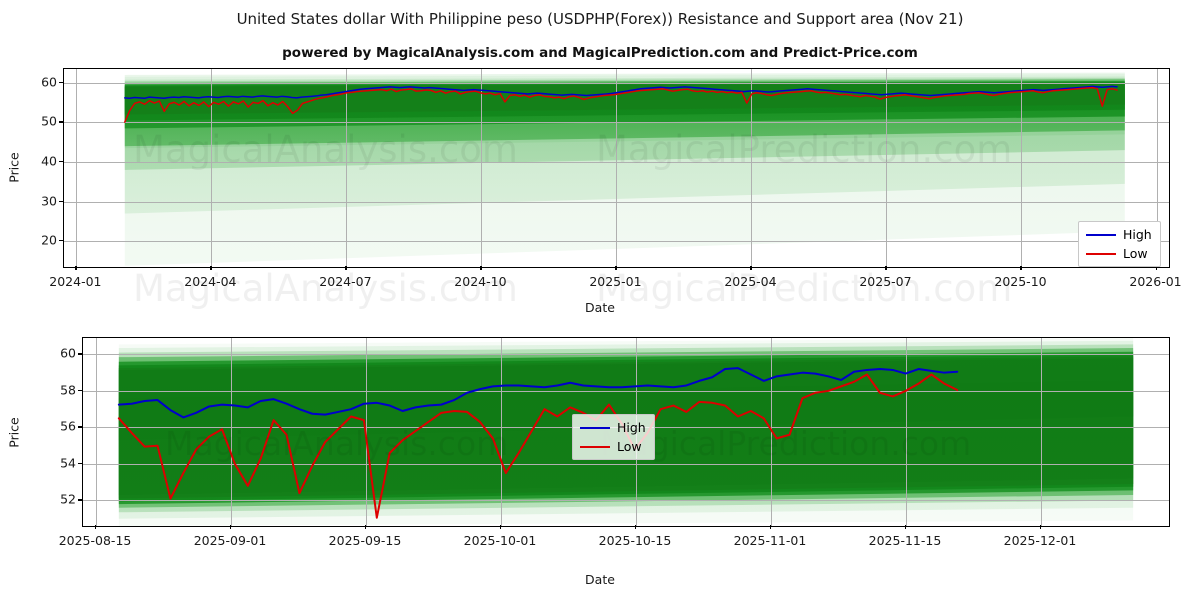 The width and height of the screenshot is (1200, 600). I want to click on y-tick-label: 52, so click(68, 499).